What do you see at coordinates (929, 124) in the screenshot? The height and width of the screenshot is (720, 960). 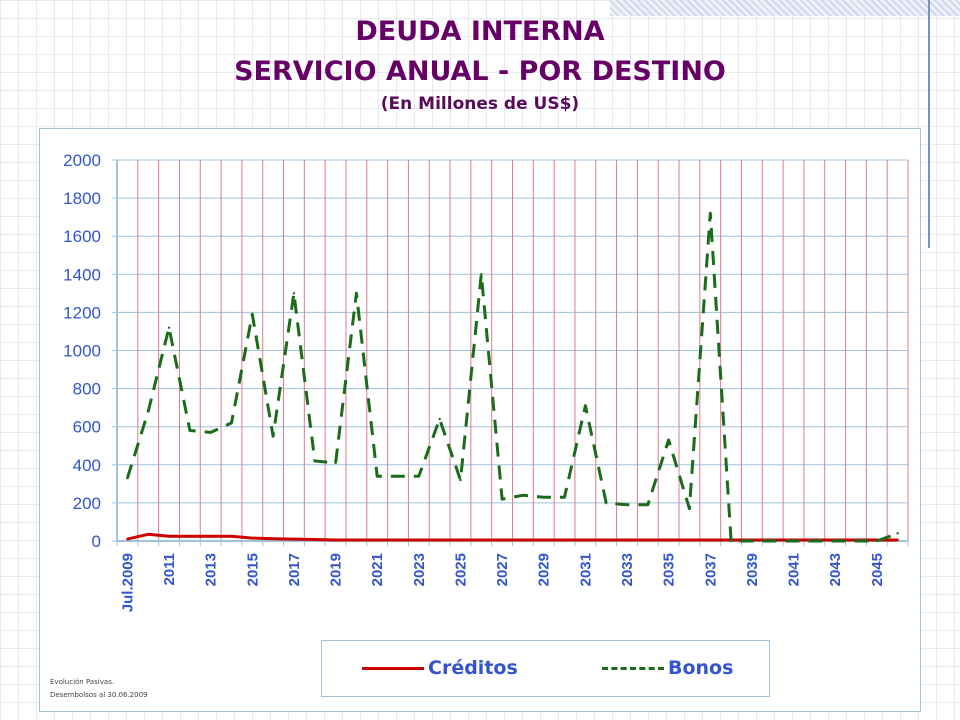 I see `decorative-right-rule` at bounding box center [929, 124].